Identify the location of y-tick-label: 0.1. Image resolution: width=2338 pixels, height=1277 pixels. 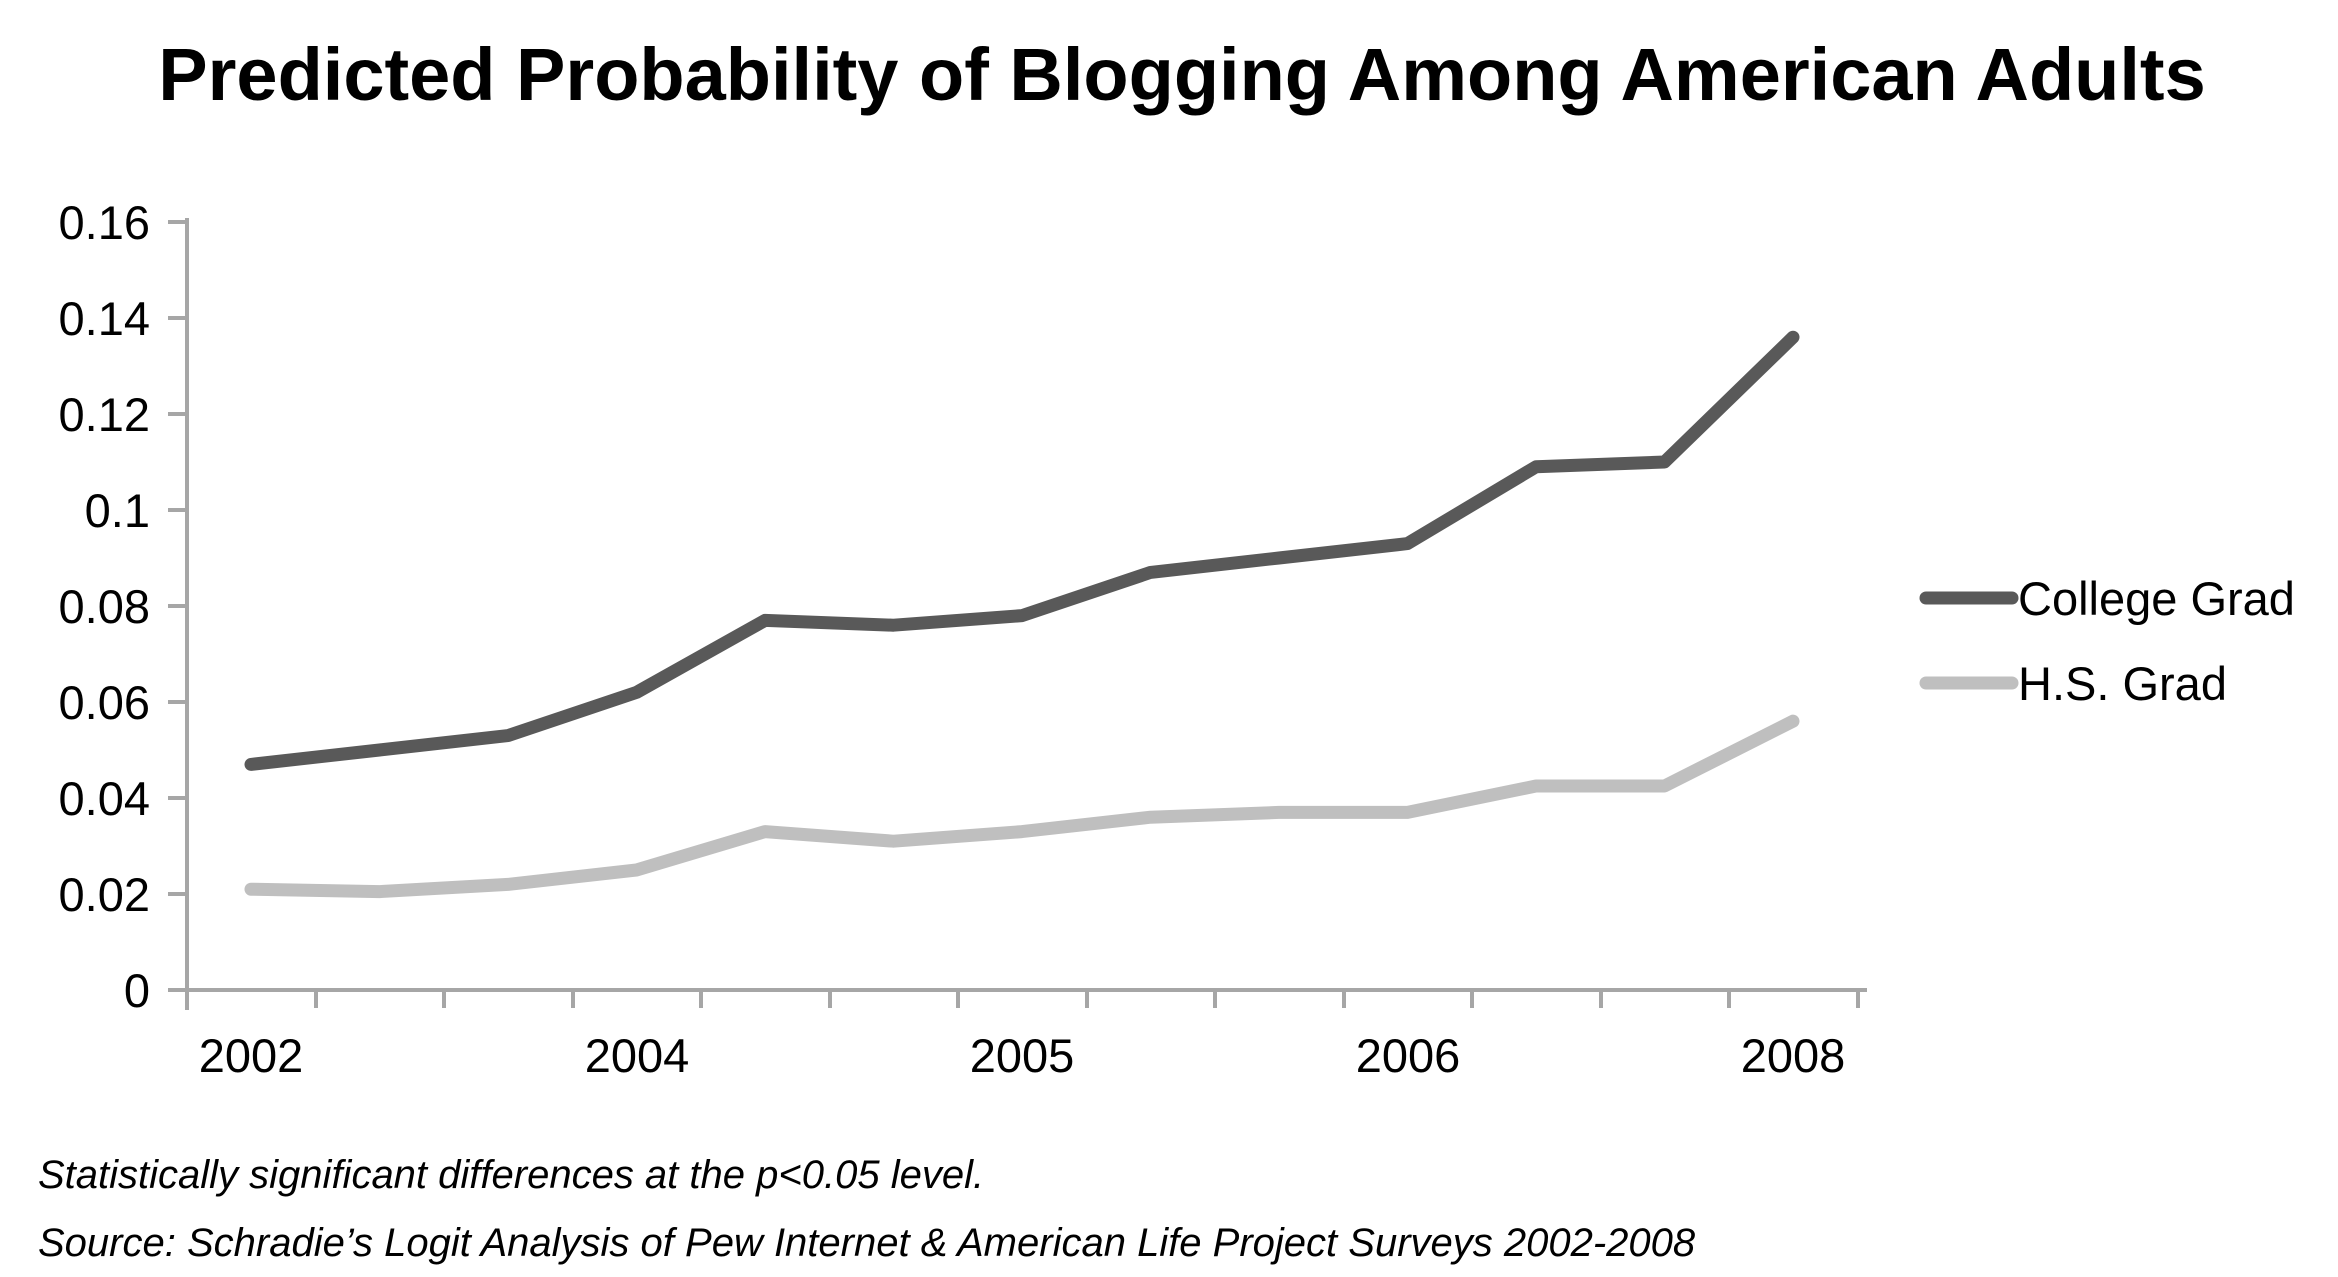
(117, 510).